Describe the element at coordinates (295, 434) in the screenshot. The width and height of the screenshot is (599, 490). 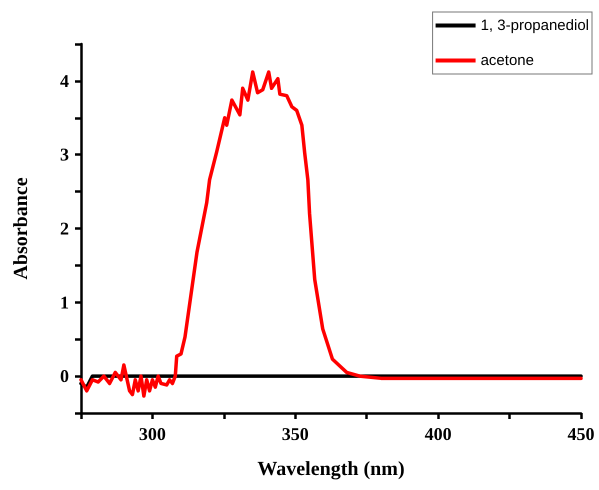
I see `x-tick-label: 350` at that location.